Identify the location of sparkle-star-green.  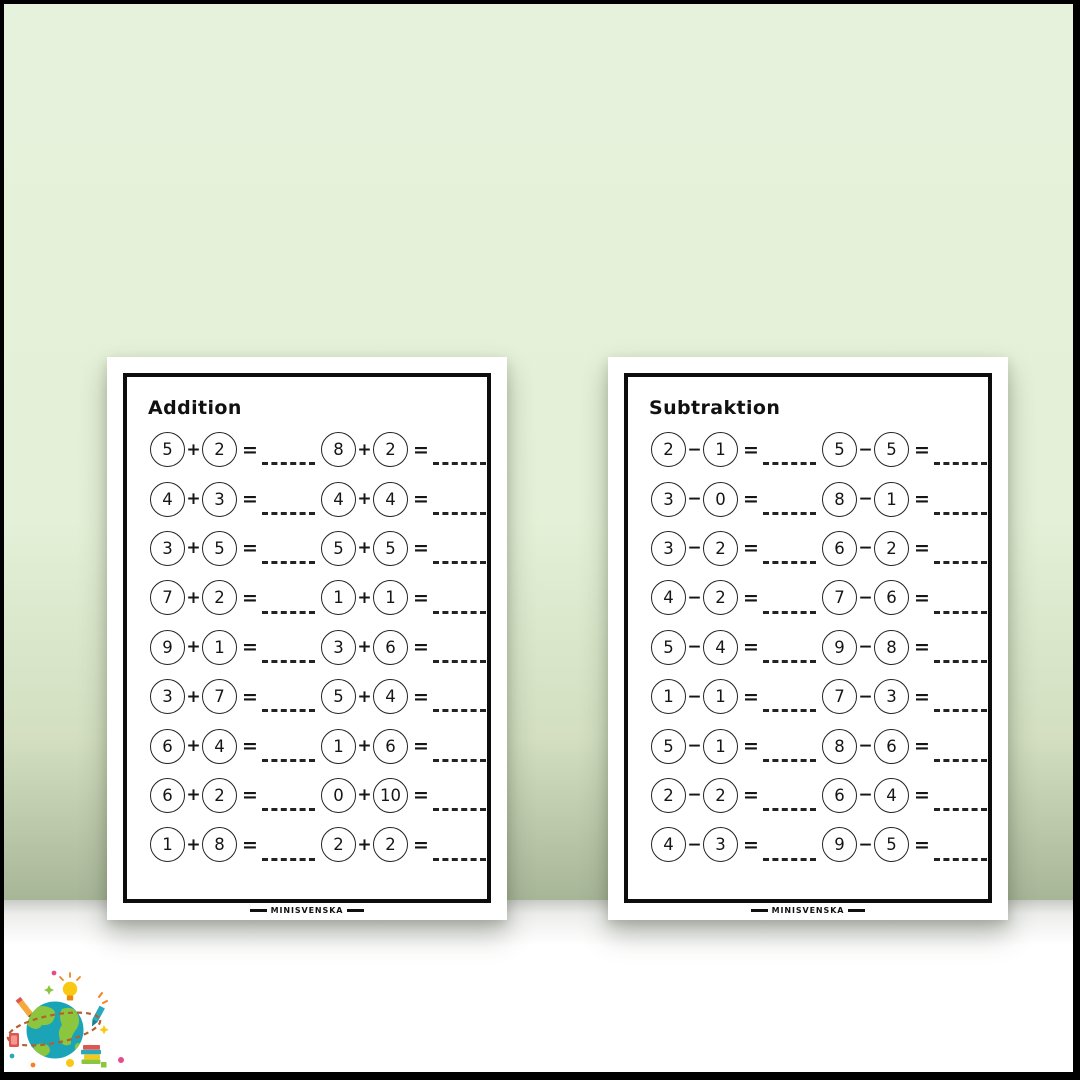
(49, 990).